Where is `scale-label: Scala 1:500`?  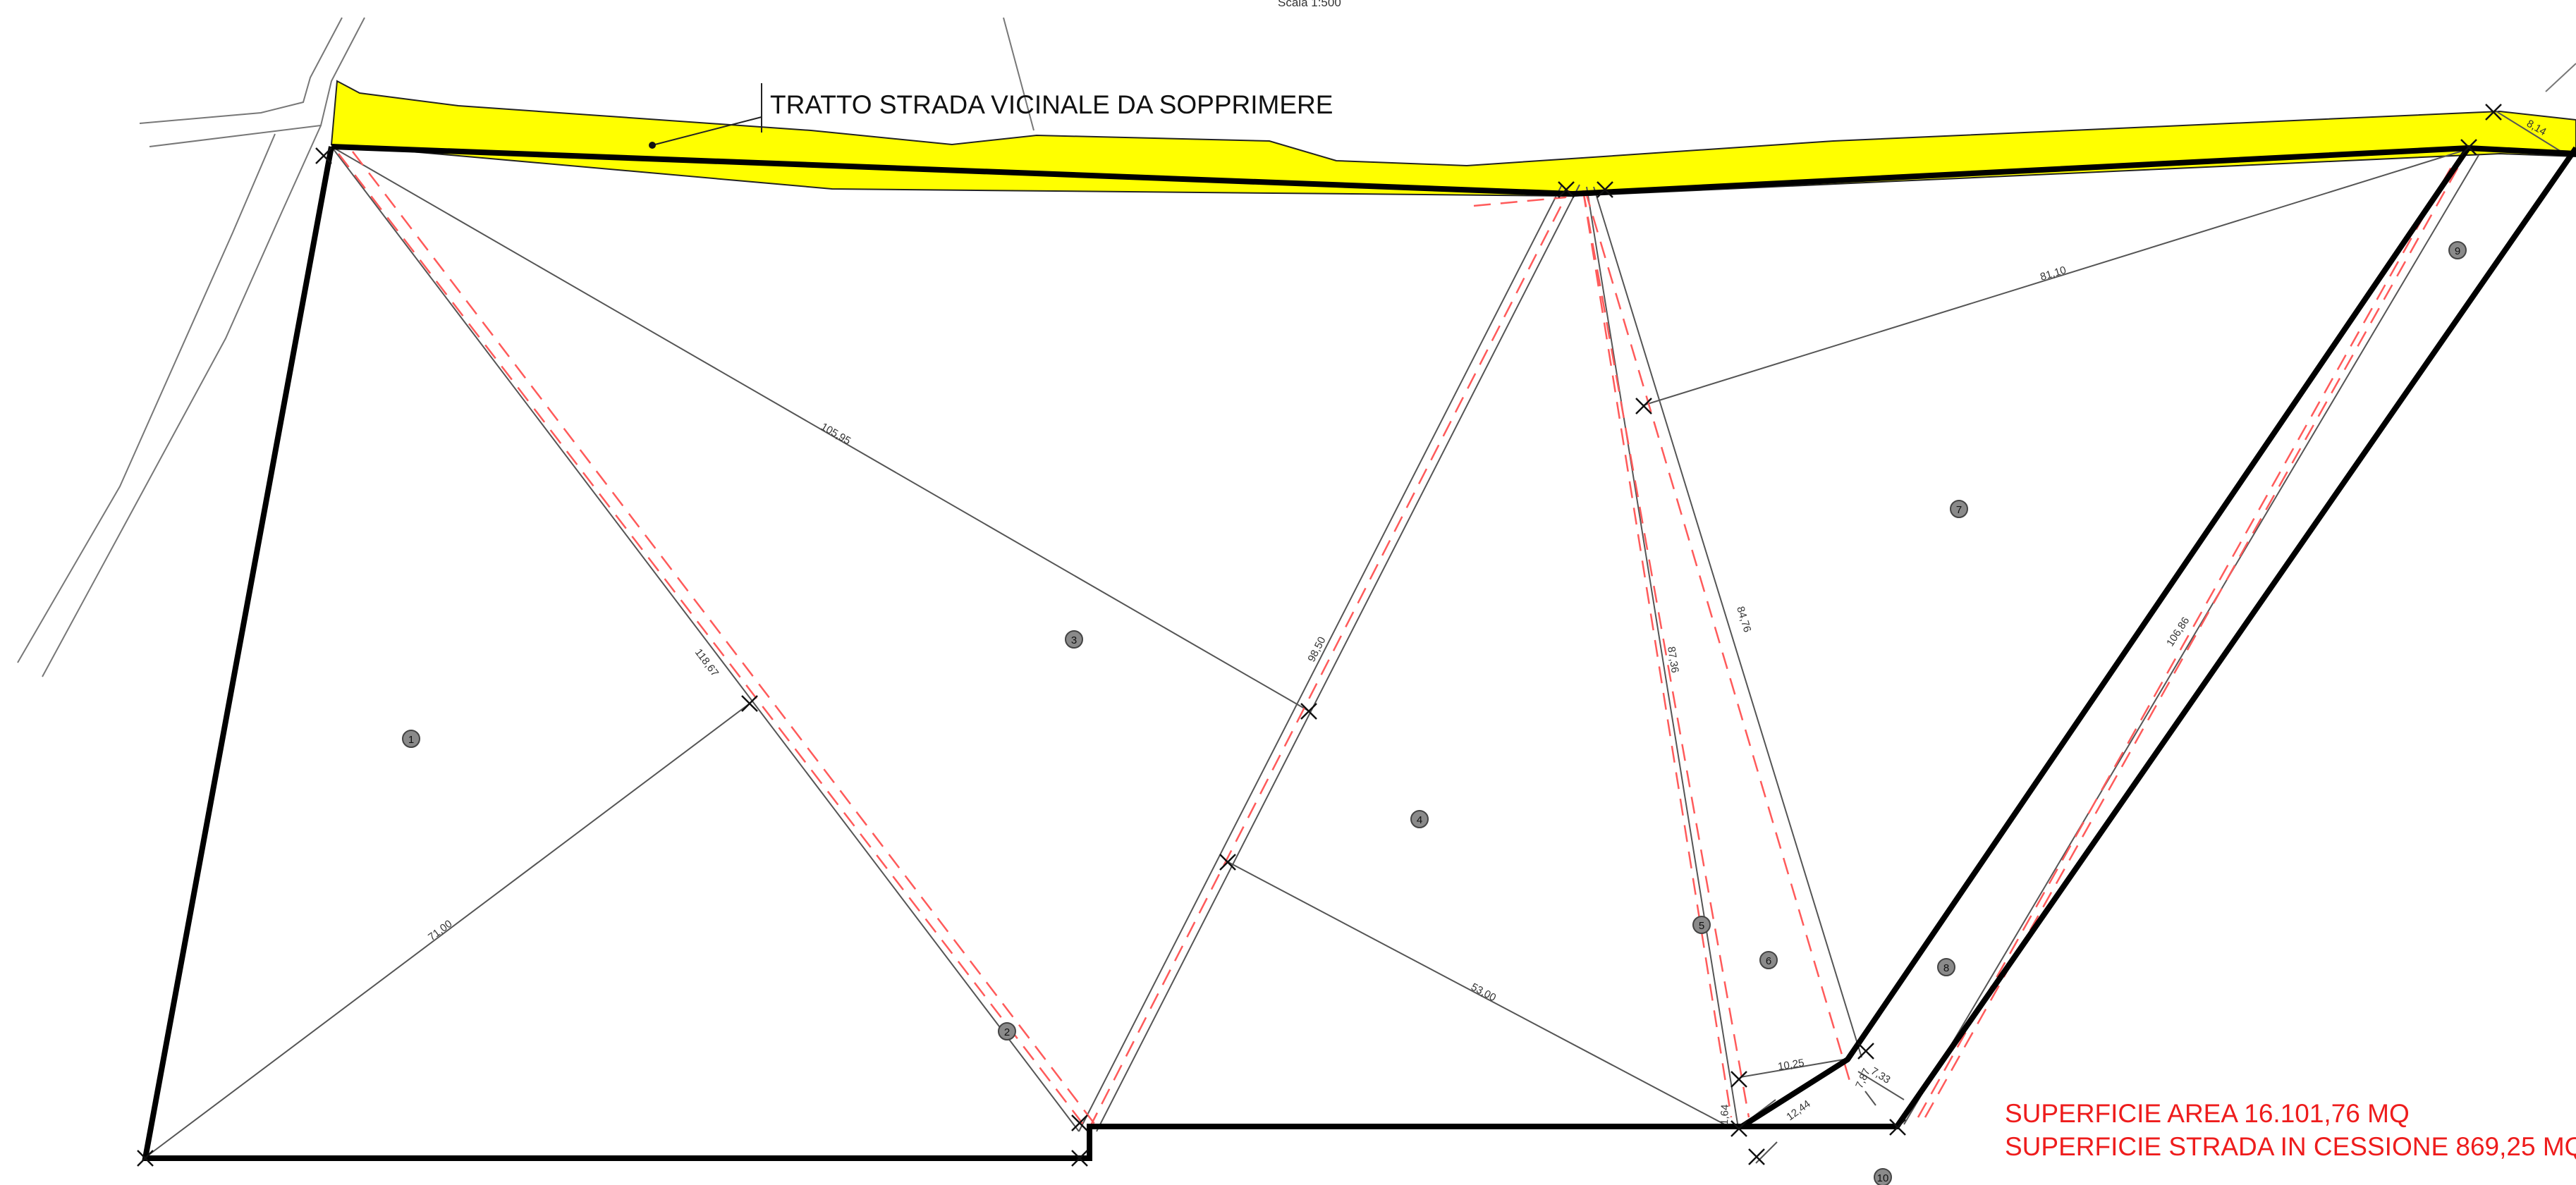 scale-label: Scala 1:500 is located at coordinates (1310, 4).